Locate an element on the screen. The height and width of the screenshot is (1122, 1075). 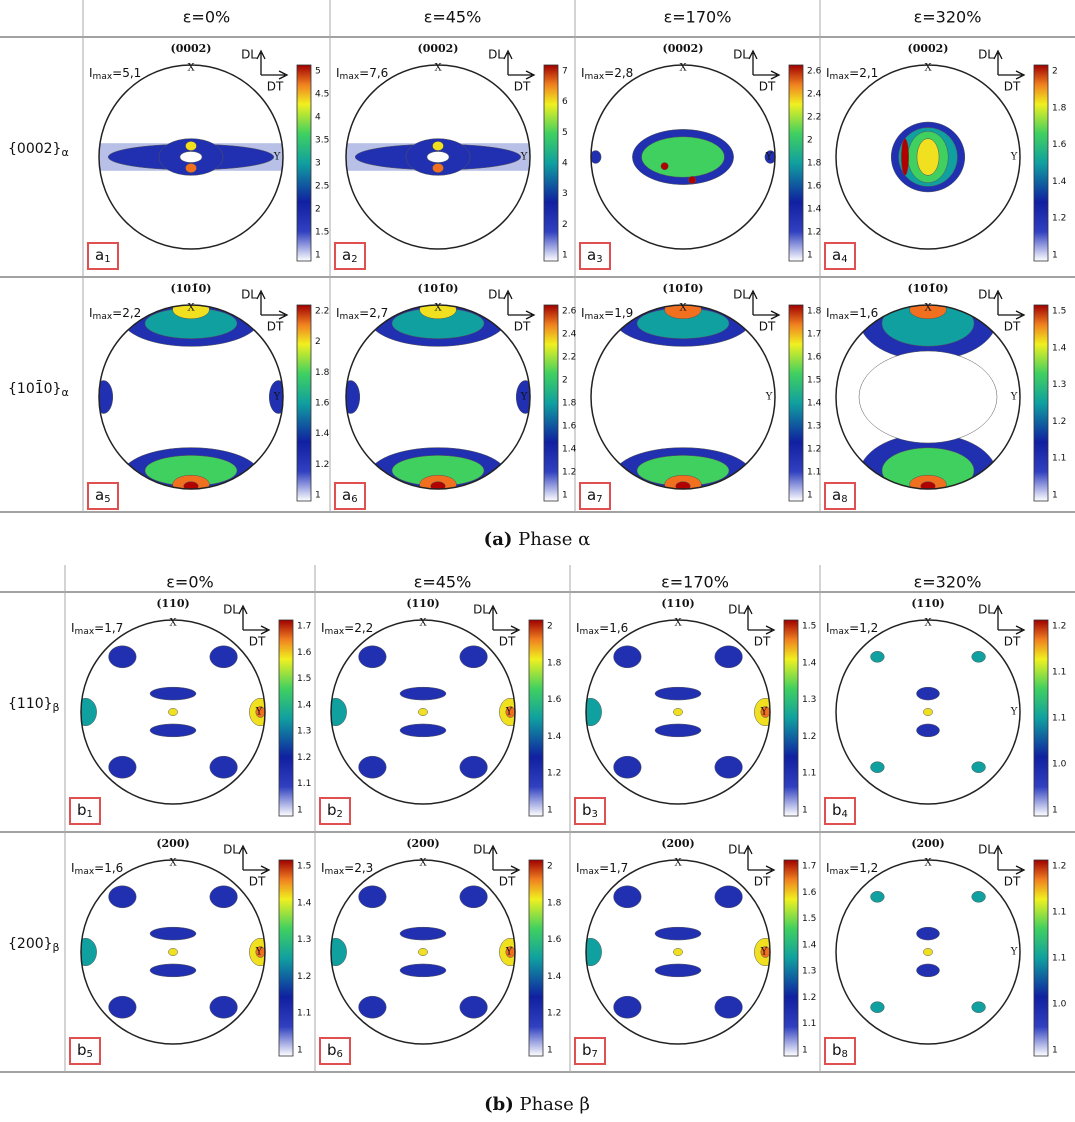
imax-label: Imax=2,3 is located at coordinates (347, 869).